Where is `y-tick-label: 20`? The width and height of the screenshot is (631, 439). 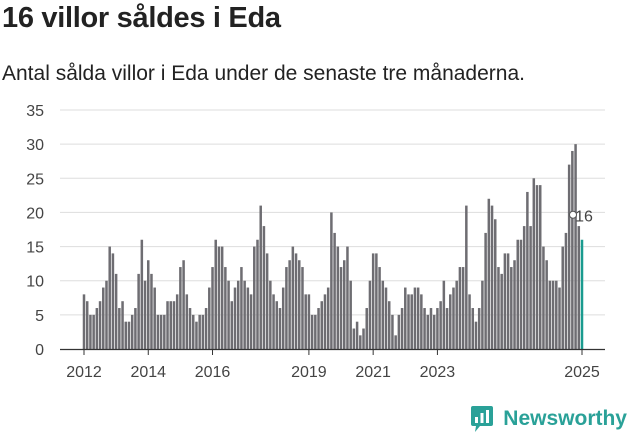
y-tick-label: 20 is located at coordinates (35, 213).